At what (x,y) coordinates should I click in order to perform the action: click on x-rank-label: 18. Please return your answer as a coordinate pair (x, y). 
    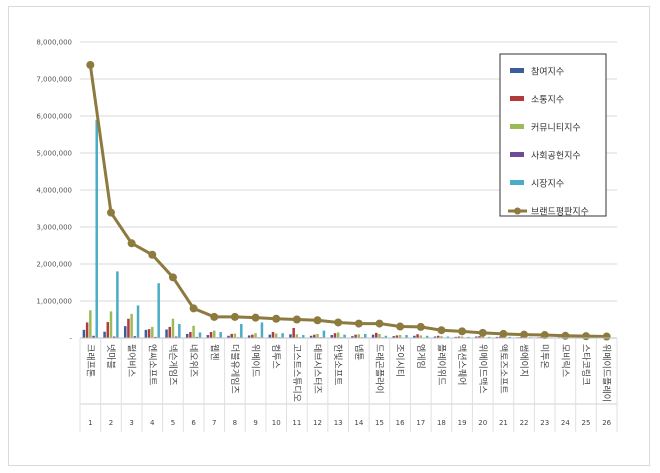
    Looking at the image, I should click on (441, 423).